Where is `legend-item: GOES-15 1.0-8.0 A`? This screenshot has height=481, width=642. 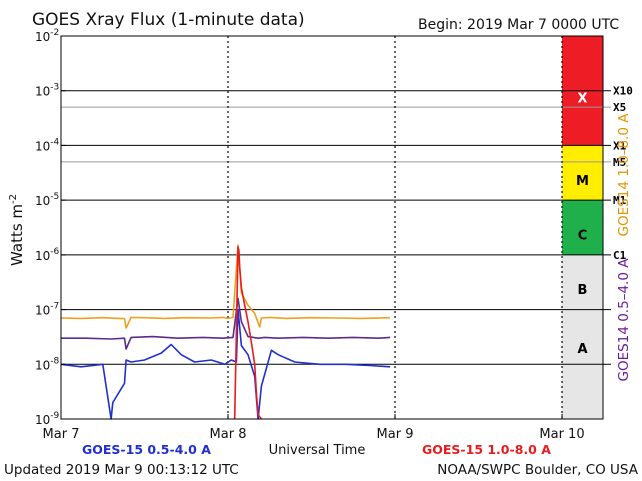
legend-item: GOES-15 1.0-8.0 A is located at coordinates (486, 449).